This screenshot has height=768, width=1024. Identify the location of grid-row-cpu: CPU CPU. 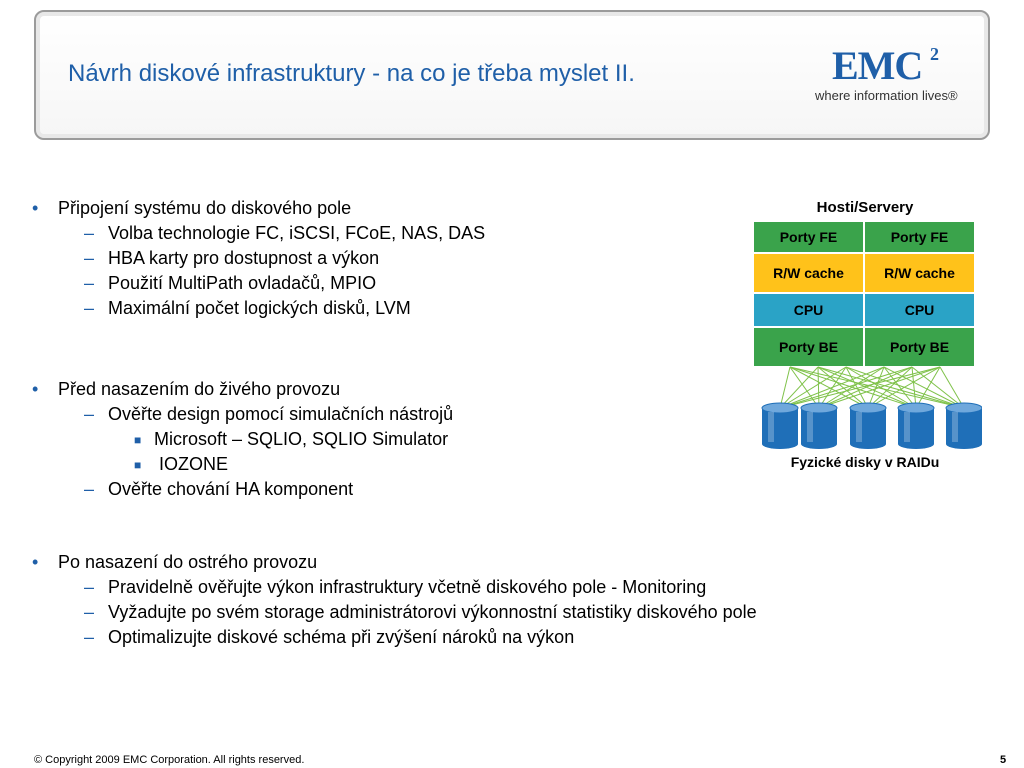
(866, 310).